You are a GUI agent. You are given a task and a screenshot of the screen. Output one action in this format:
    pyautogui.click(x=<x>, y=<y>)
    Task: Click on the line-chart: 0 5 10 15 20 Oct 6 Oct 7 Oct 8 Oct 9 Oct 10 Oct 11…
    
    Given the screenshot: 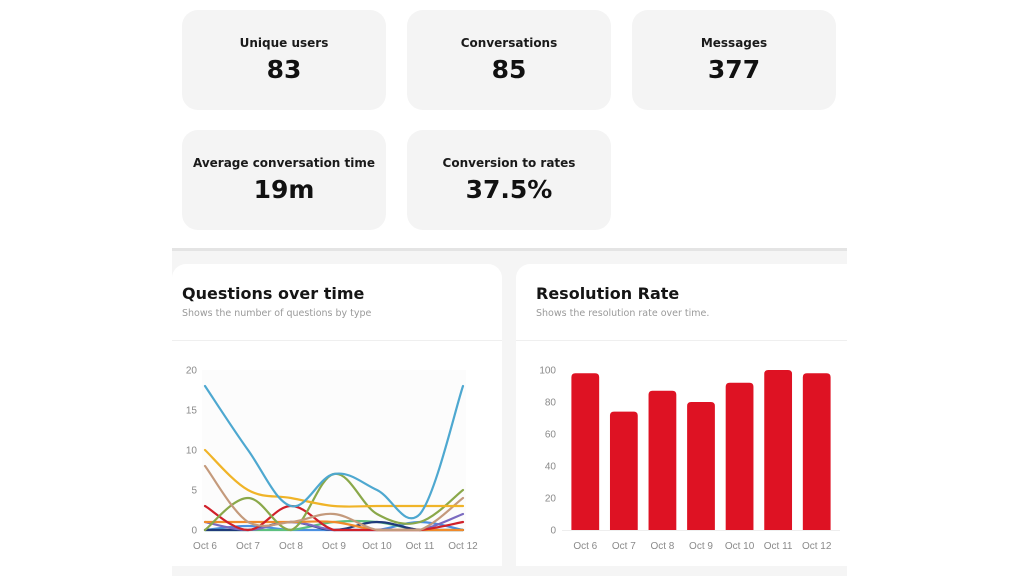 What is the action you would take?
    pyautogui.click(x=332, y=459)
    